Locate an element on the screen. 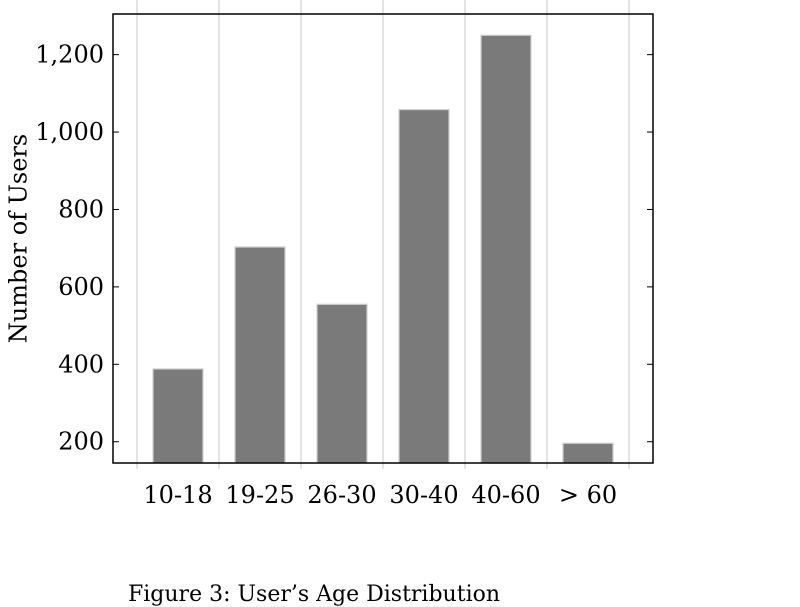  x-tick-label: 40-60 is located at coordinates (505, 495).